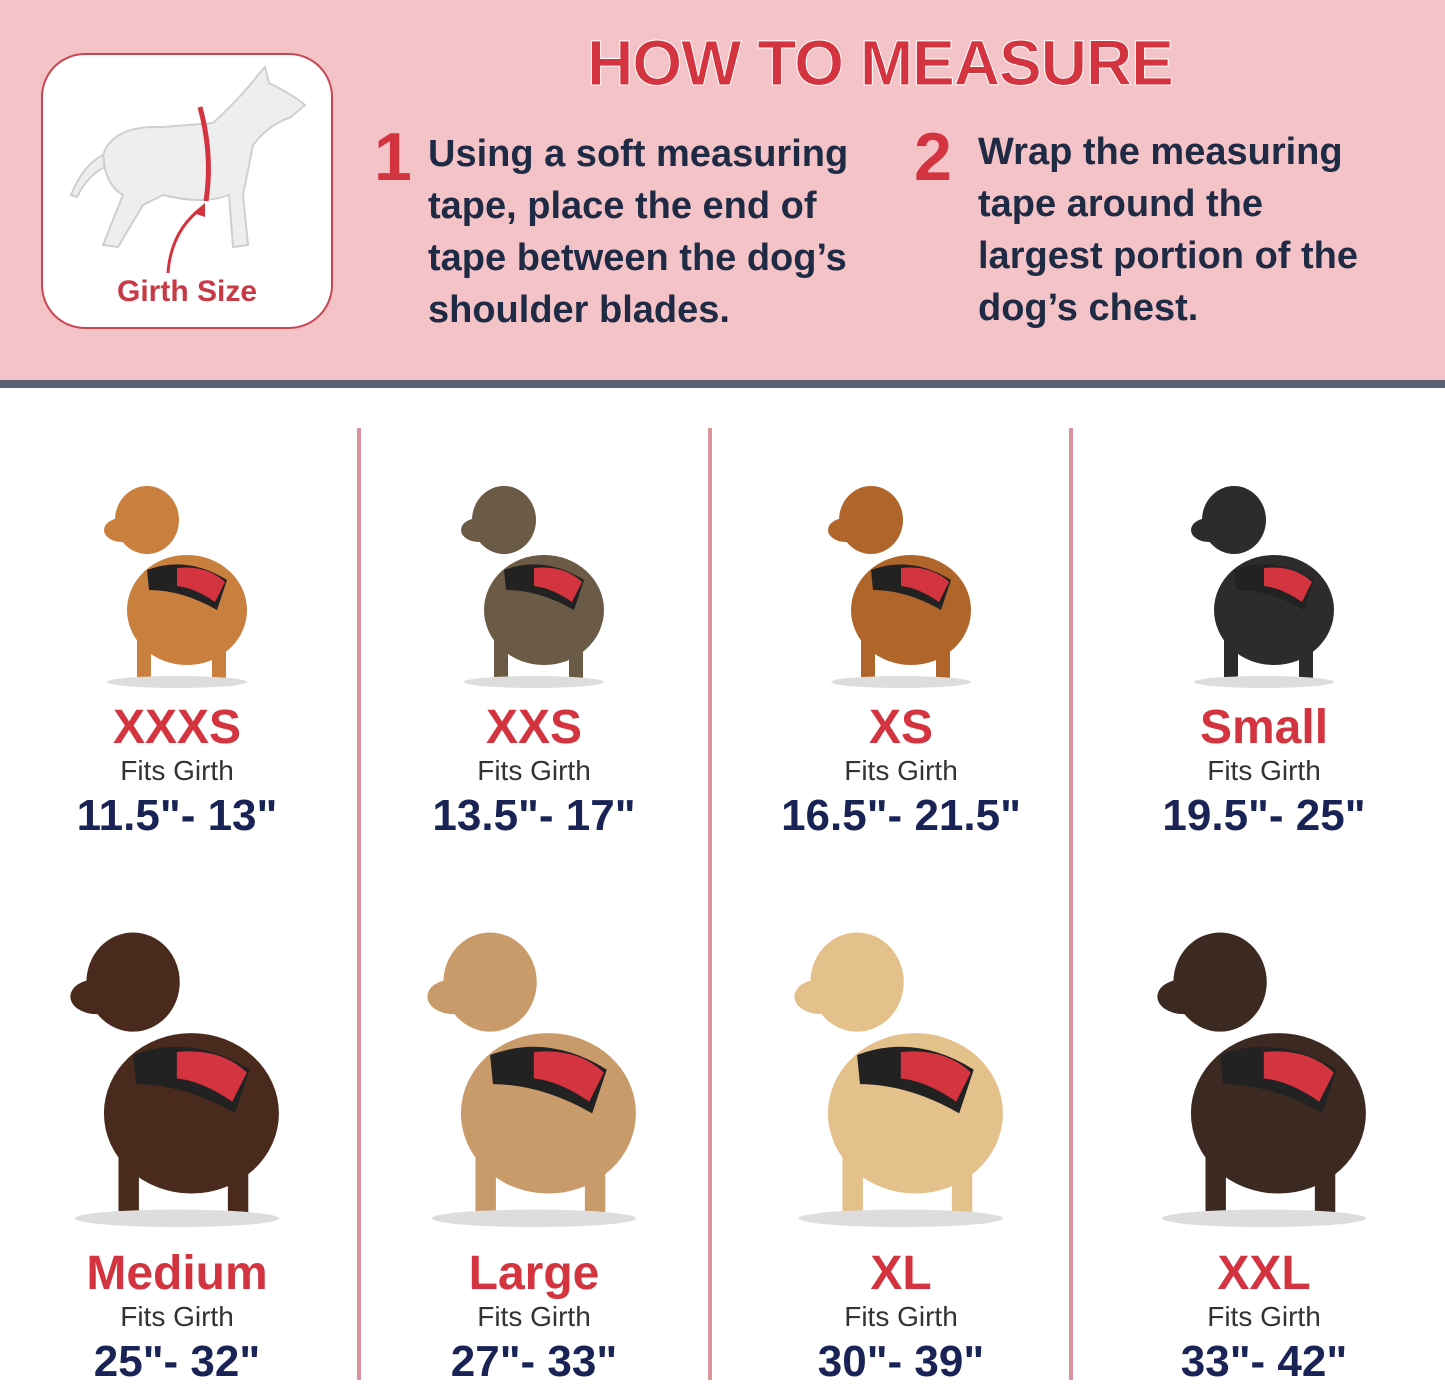 The image size is (1445, 1397). I want to click on size-name: XL, so click(901, 1273).